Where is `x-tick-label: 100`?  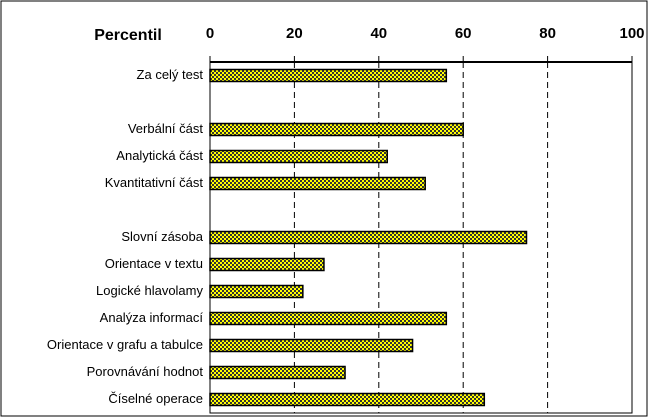 x-tick-label: 100 is located at coordinates (631, 33).